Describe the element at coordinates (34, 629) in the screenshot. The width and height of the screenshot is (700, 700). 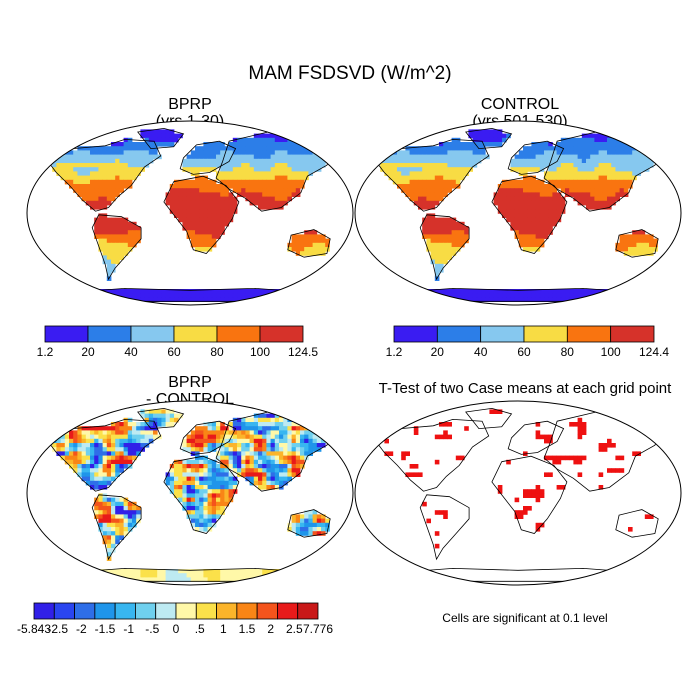
I see `colorbar-tick-label: -5.843` at that location.